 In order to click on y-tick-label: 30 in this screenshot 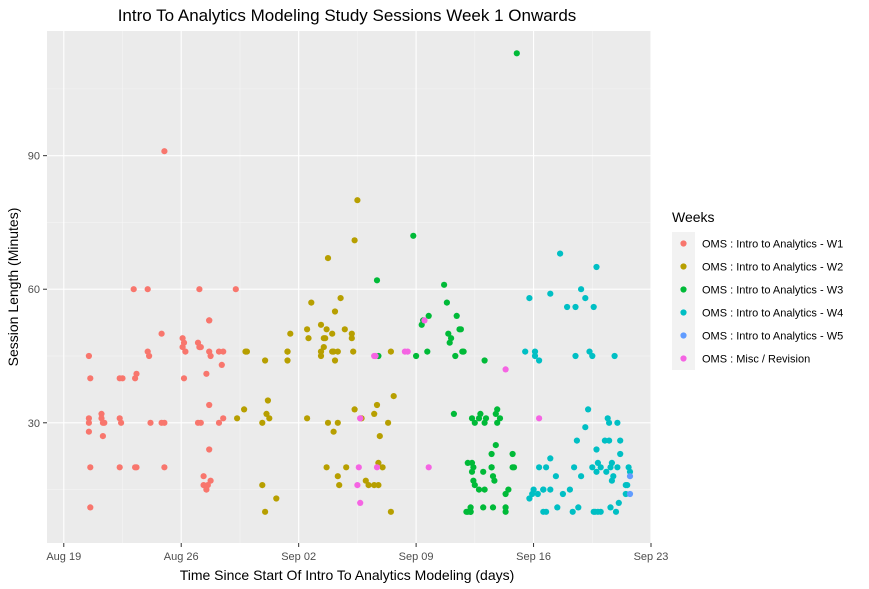, I will do `click(34, 424)`.